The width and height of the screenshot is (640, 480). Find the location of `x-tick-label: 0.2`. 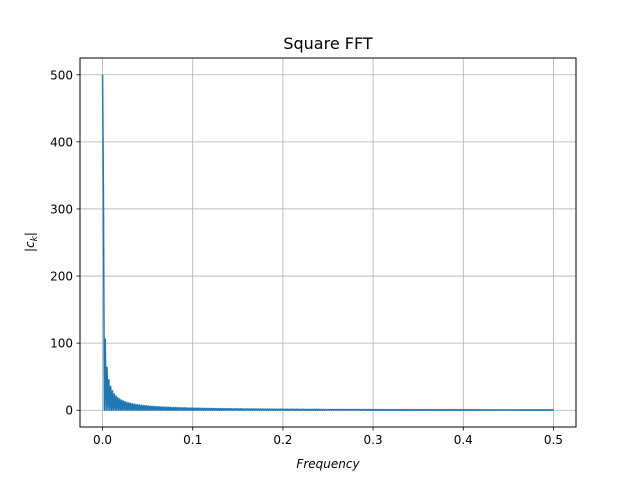

x-tick-label: 0.2 is located at coordinates (282, 440).